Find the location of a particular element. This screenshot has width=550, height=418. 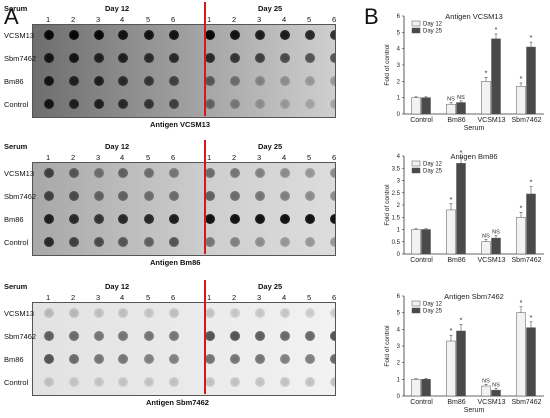

lane-number-12: 6 is located at coordinates (334, 157).